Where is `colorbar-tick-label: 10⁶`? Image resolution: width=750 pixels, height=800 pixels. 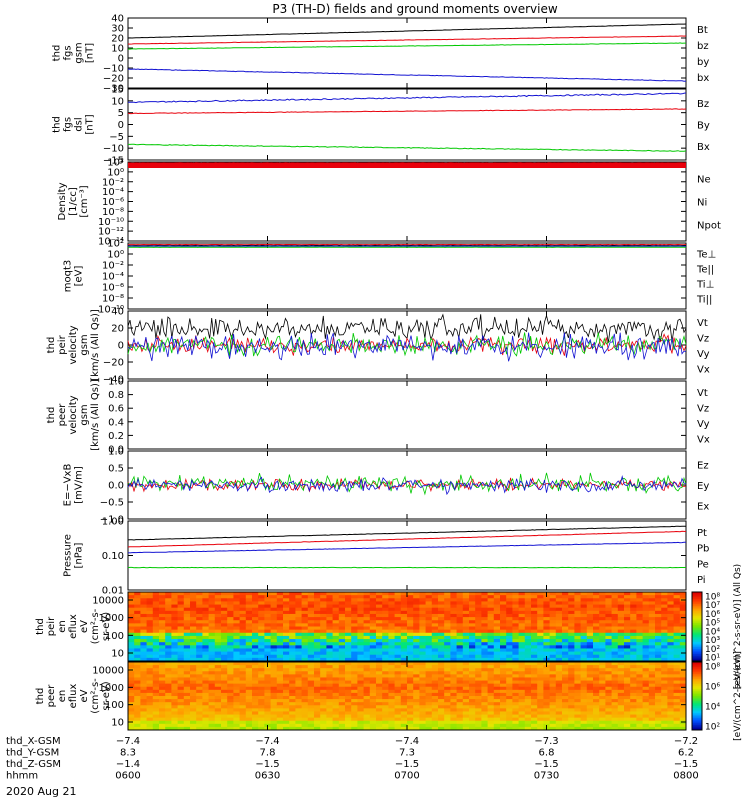 colorbar-tick-label: 10⁶ is located at coordinates (712, 688).